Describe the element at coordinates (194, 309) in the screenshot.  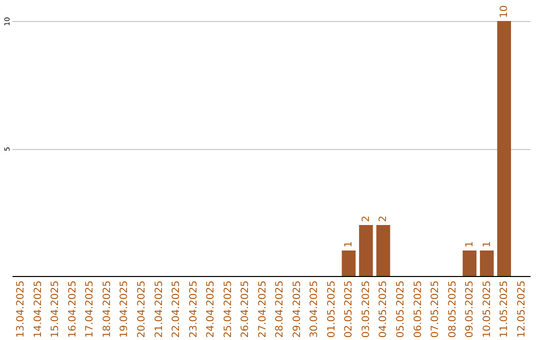
I see `x-tick-label: 23.04.2025` at that location.